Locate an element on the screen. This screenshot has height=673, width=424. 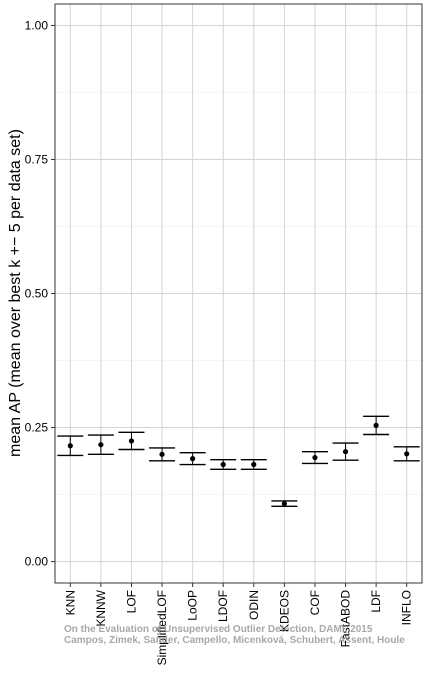
x-tick-label: KDEOS is located at coordinates (284, 611).